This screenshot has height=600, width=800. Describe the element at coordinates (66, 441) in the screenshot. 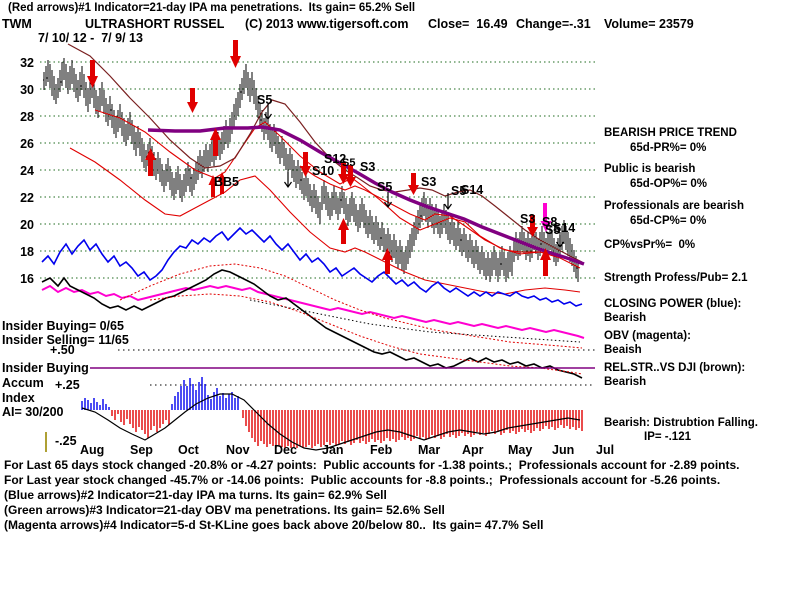

I see `accum-tick-minus-25: -.25` at that location.